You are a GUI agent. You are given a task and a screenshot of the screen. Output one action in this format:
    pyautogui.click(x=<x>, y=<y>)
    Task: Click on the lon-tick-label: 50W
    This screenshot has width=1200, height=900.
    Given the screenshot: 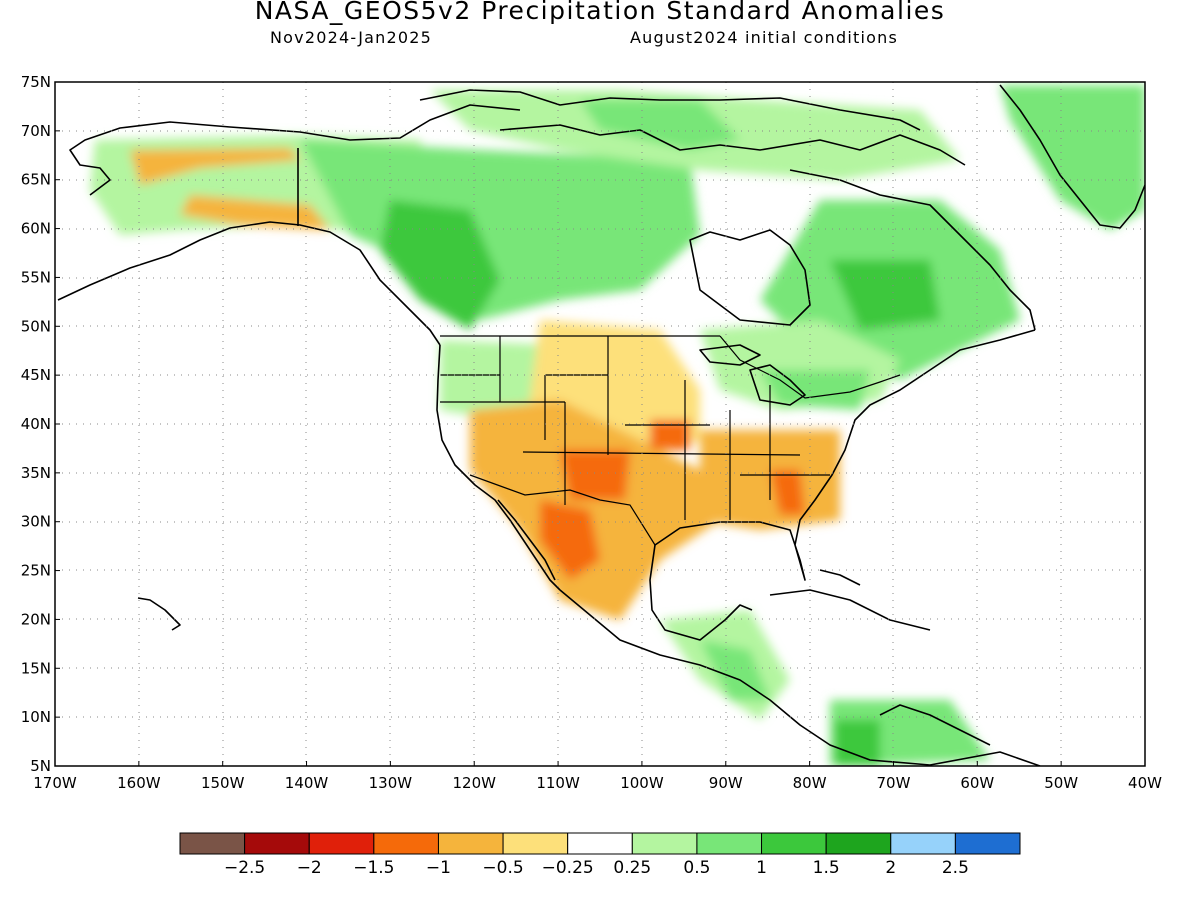 What is the action you would take?
    pyautogui.click(x=1061, y=783)
    